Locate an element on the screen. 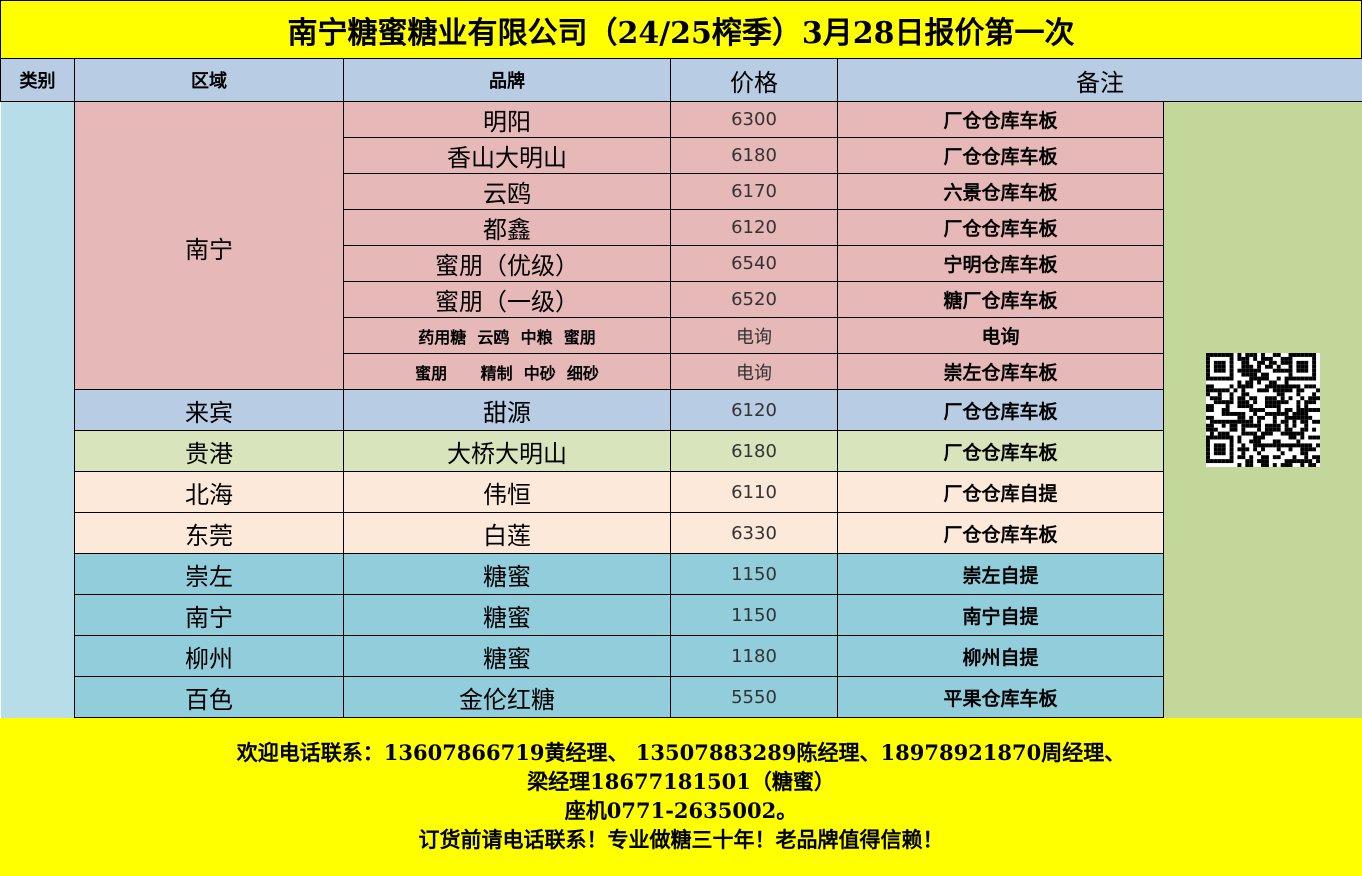 This screenshot has height=876, width=1362. brand-cell: 伟恒 is located at coordinates (507, 492).